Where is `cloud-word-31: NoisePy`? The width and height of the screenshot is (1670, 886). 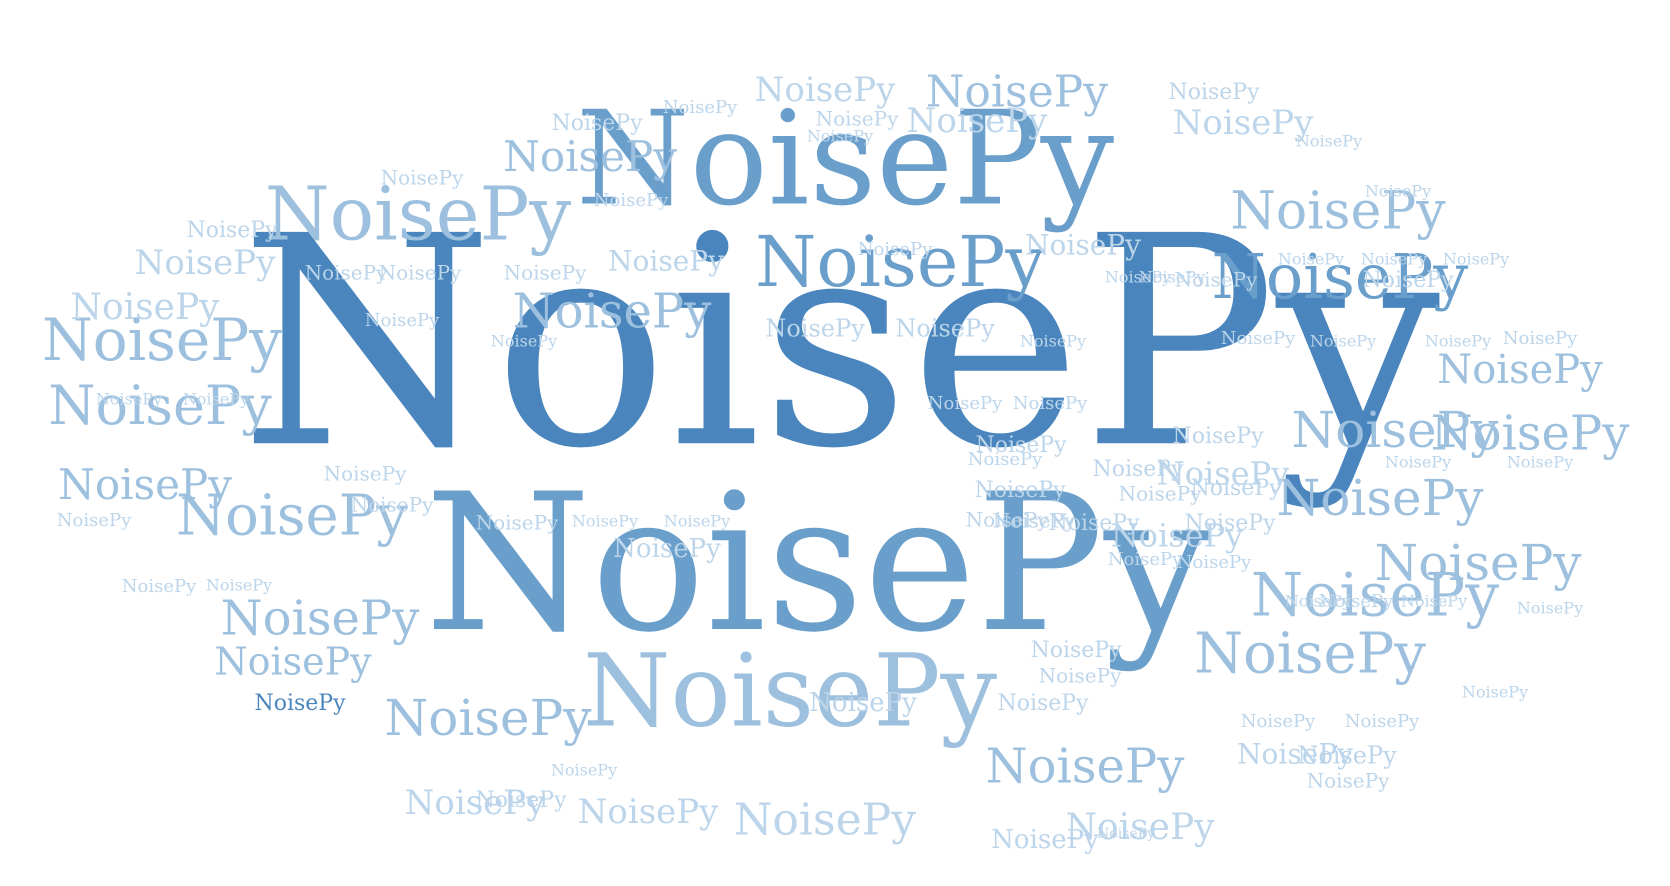
cloud-word-31: NoisePy is located at coordinates (1177, 536).